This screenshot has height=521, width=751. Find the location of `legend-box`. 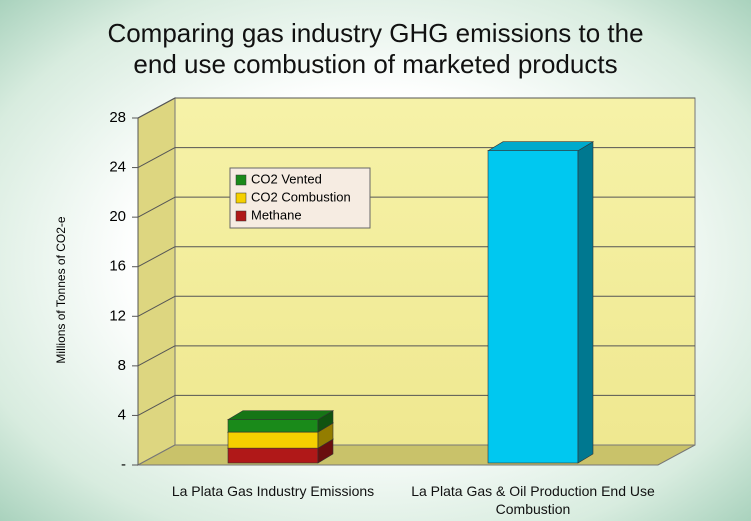

legend-box is located at coordinates (300, 198).